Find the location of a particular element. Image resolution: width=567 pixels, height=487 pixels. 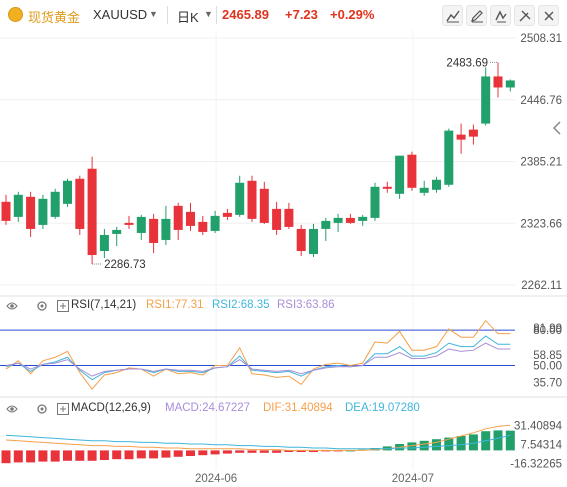

expand-arrow-icon is located at coordinates (557, 128).